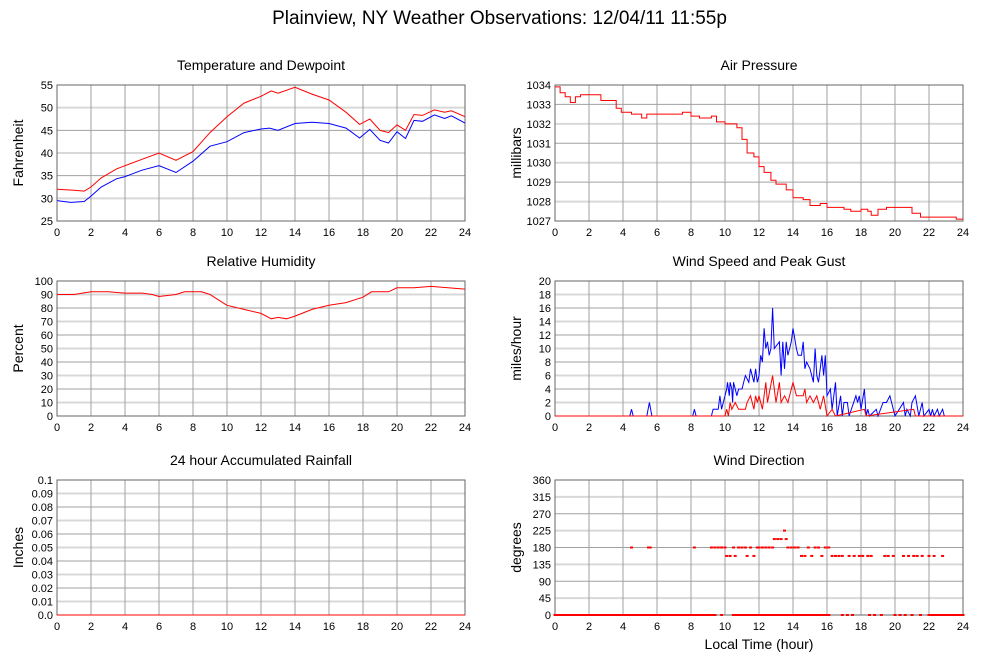  Describe the element at coordinates (45, 481) in the screenshot. I see `y-tick-label: 0.1` at that location.